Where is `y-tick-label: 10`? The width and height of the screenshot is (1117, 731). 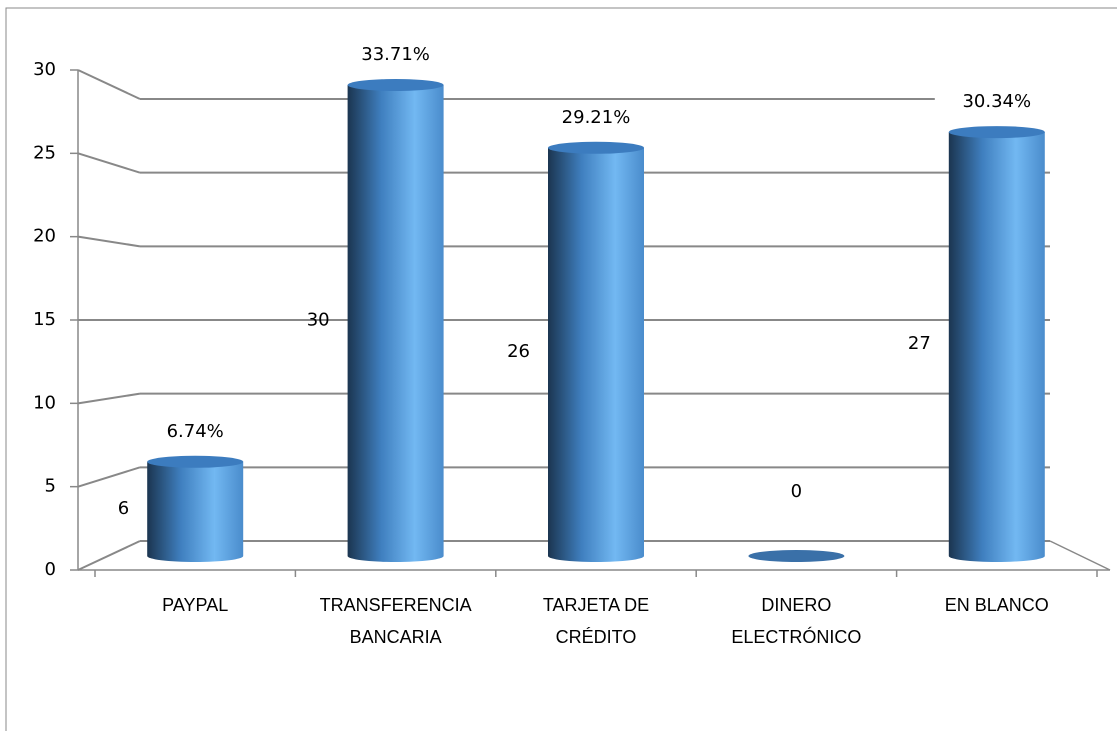 y-tick-label: 10 is located at coordinates (44, 402).